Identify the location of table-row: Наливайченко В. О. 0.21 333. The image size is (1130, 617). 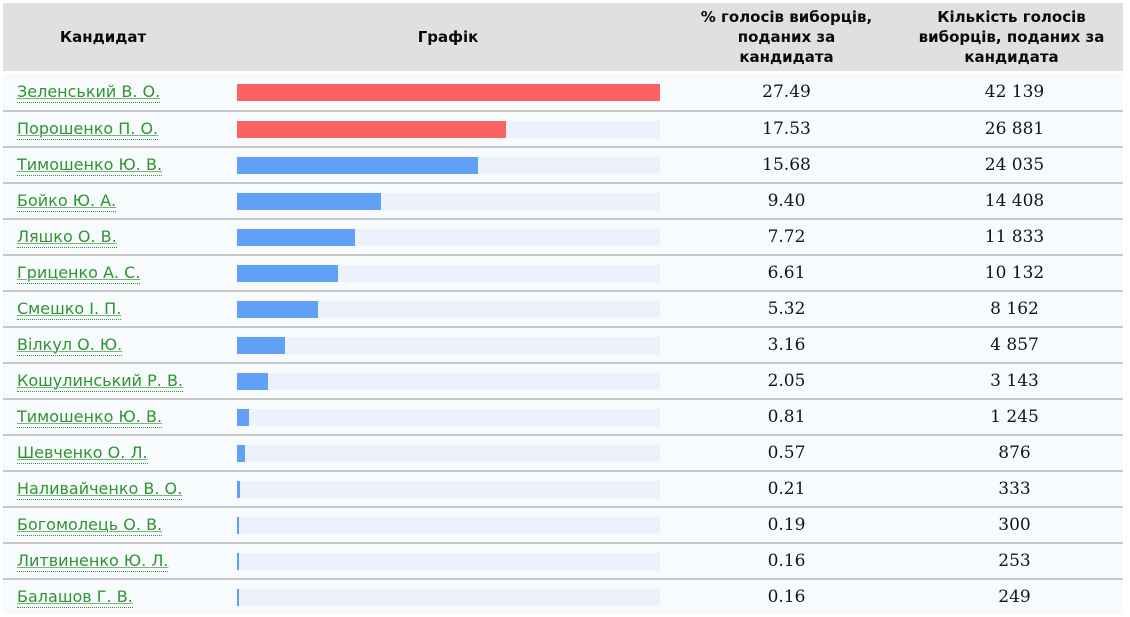
(563, 488).